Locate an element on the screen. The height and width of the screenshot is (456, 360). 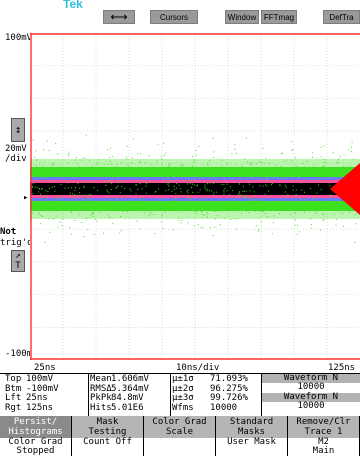
left-right-arrows-icon: ⟷ is located at coordinates (119, 17).